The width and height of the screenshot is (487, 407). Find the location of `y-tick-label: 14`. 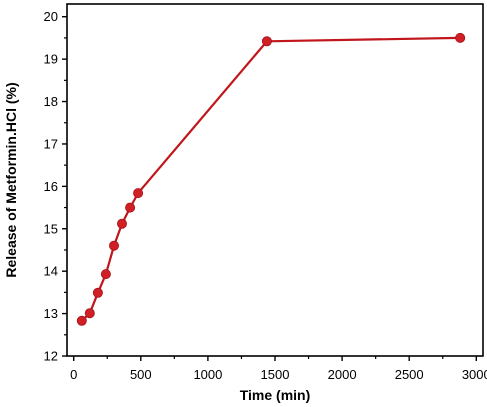

y-tick-label: 14 is located at coordinates (51, 271).